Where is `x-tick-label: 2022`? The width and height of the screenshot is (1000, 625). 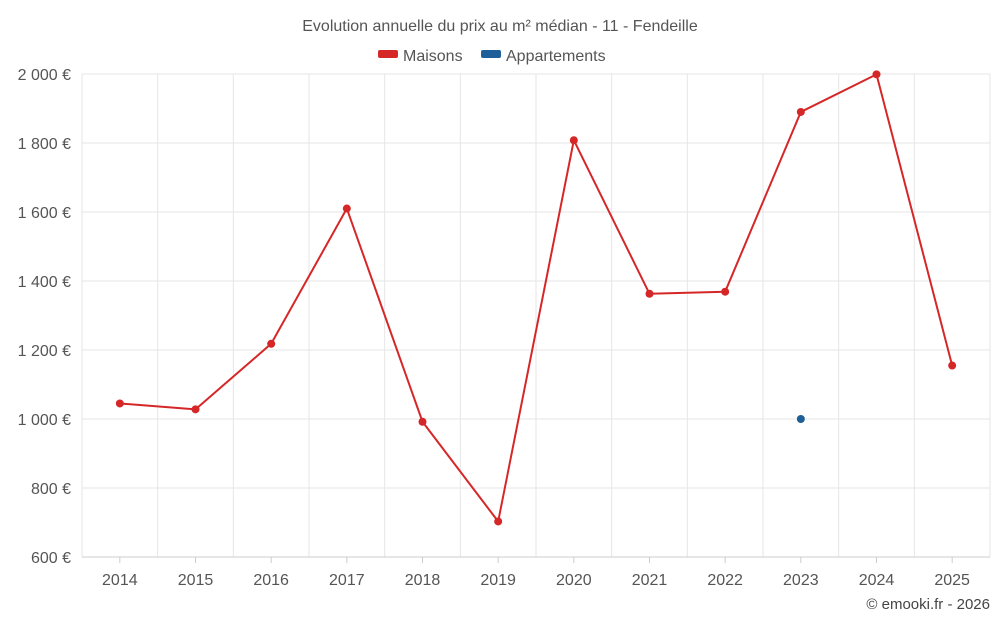
x-tick-label: 2022 is located at coordinates (725, 580).